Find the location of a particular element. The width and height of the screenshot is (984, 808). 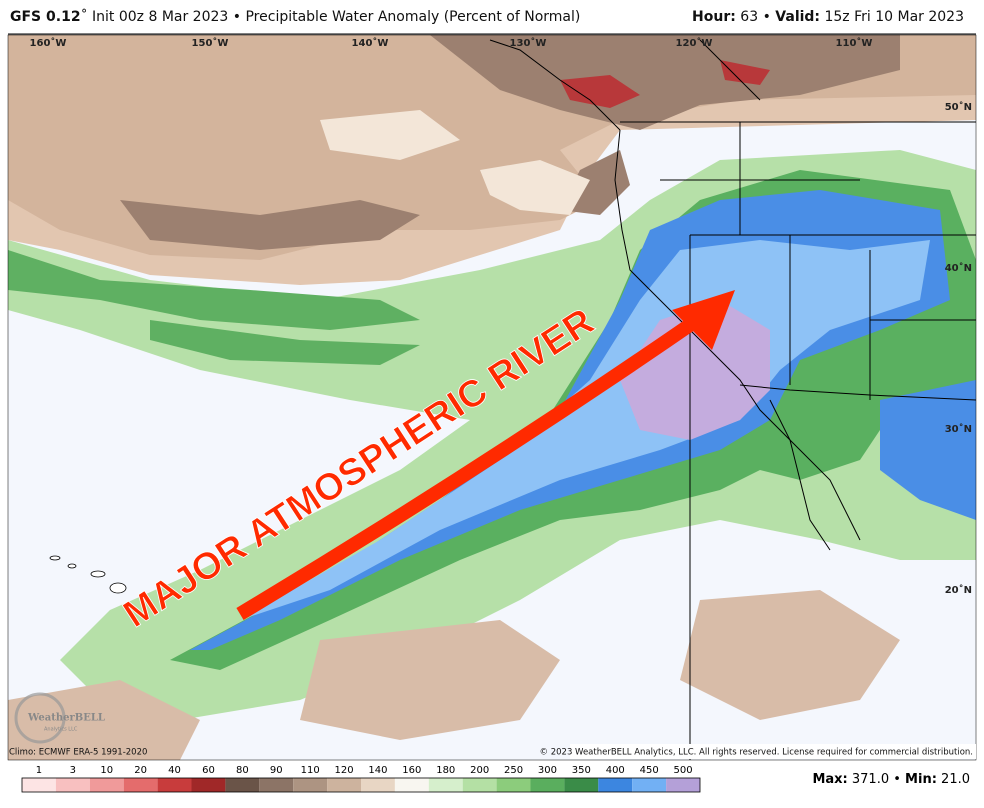

legend-label: 1 is located at coordinates (39, 770).